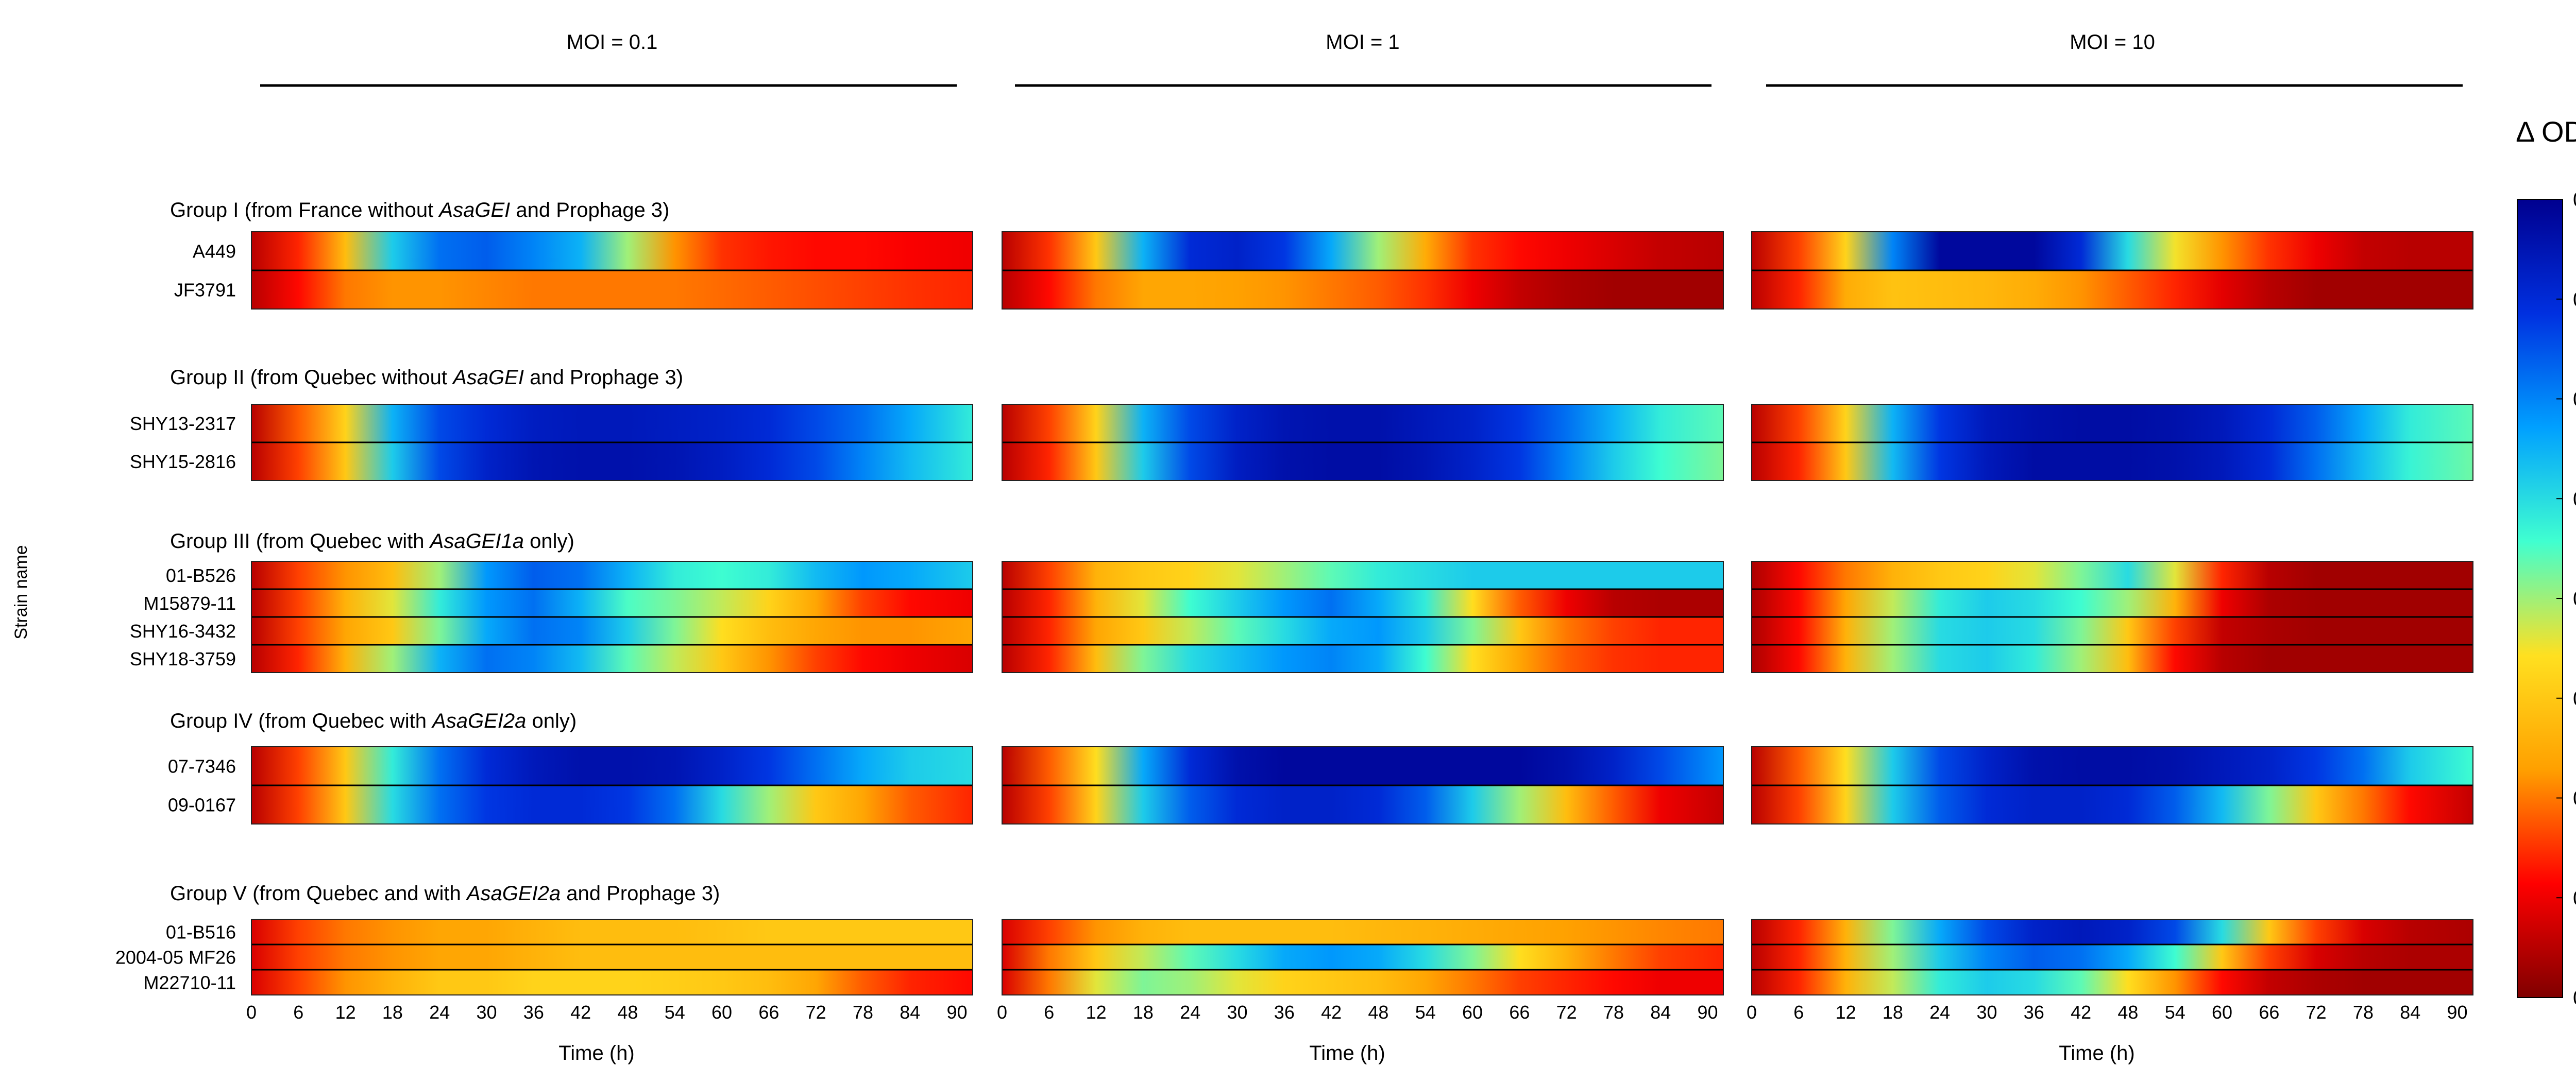 Image resolution: width=2576 pixels, height=1082 pixels. What do you see at coordinates (175, 957) in the screenshot?
I see `strain-label: 2004-05 MF26` at bounding box center [175, 957].